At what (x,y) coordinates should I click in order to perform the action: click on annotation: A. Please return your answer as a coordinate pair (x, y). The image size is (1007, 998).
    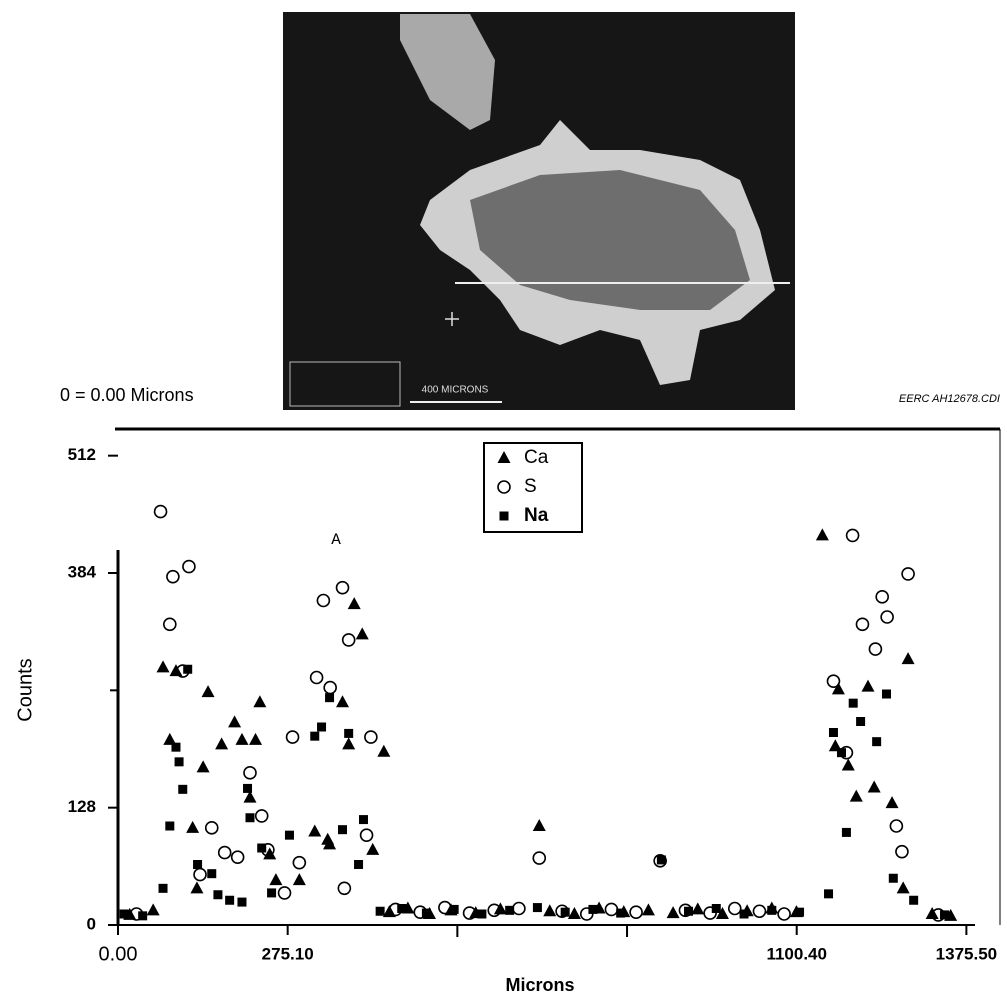
    Looking at the image, I should click on (336, 540).